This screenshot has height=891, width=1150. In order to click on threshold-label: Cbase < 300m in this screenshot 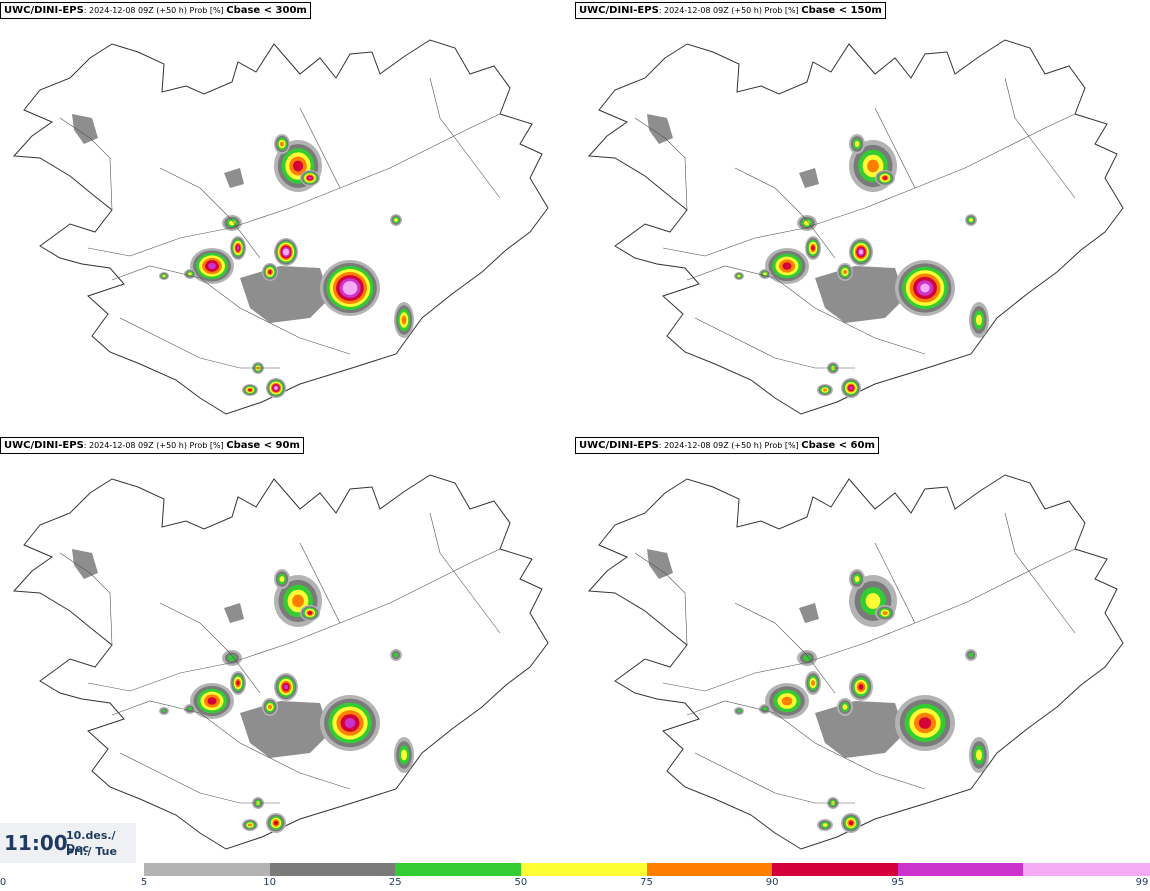, I will do `click(266, 10)`.